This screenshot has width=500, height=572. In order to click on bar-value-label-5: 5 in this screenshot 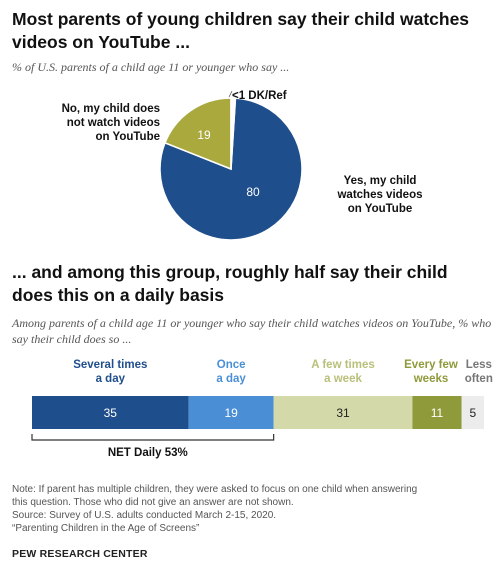, I will do `click(472, 413)`.